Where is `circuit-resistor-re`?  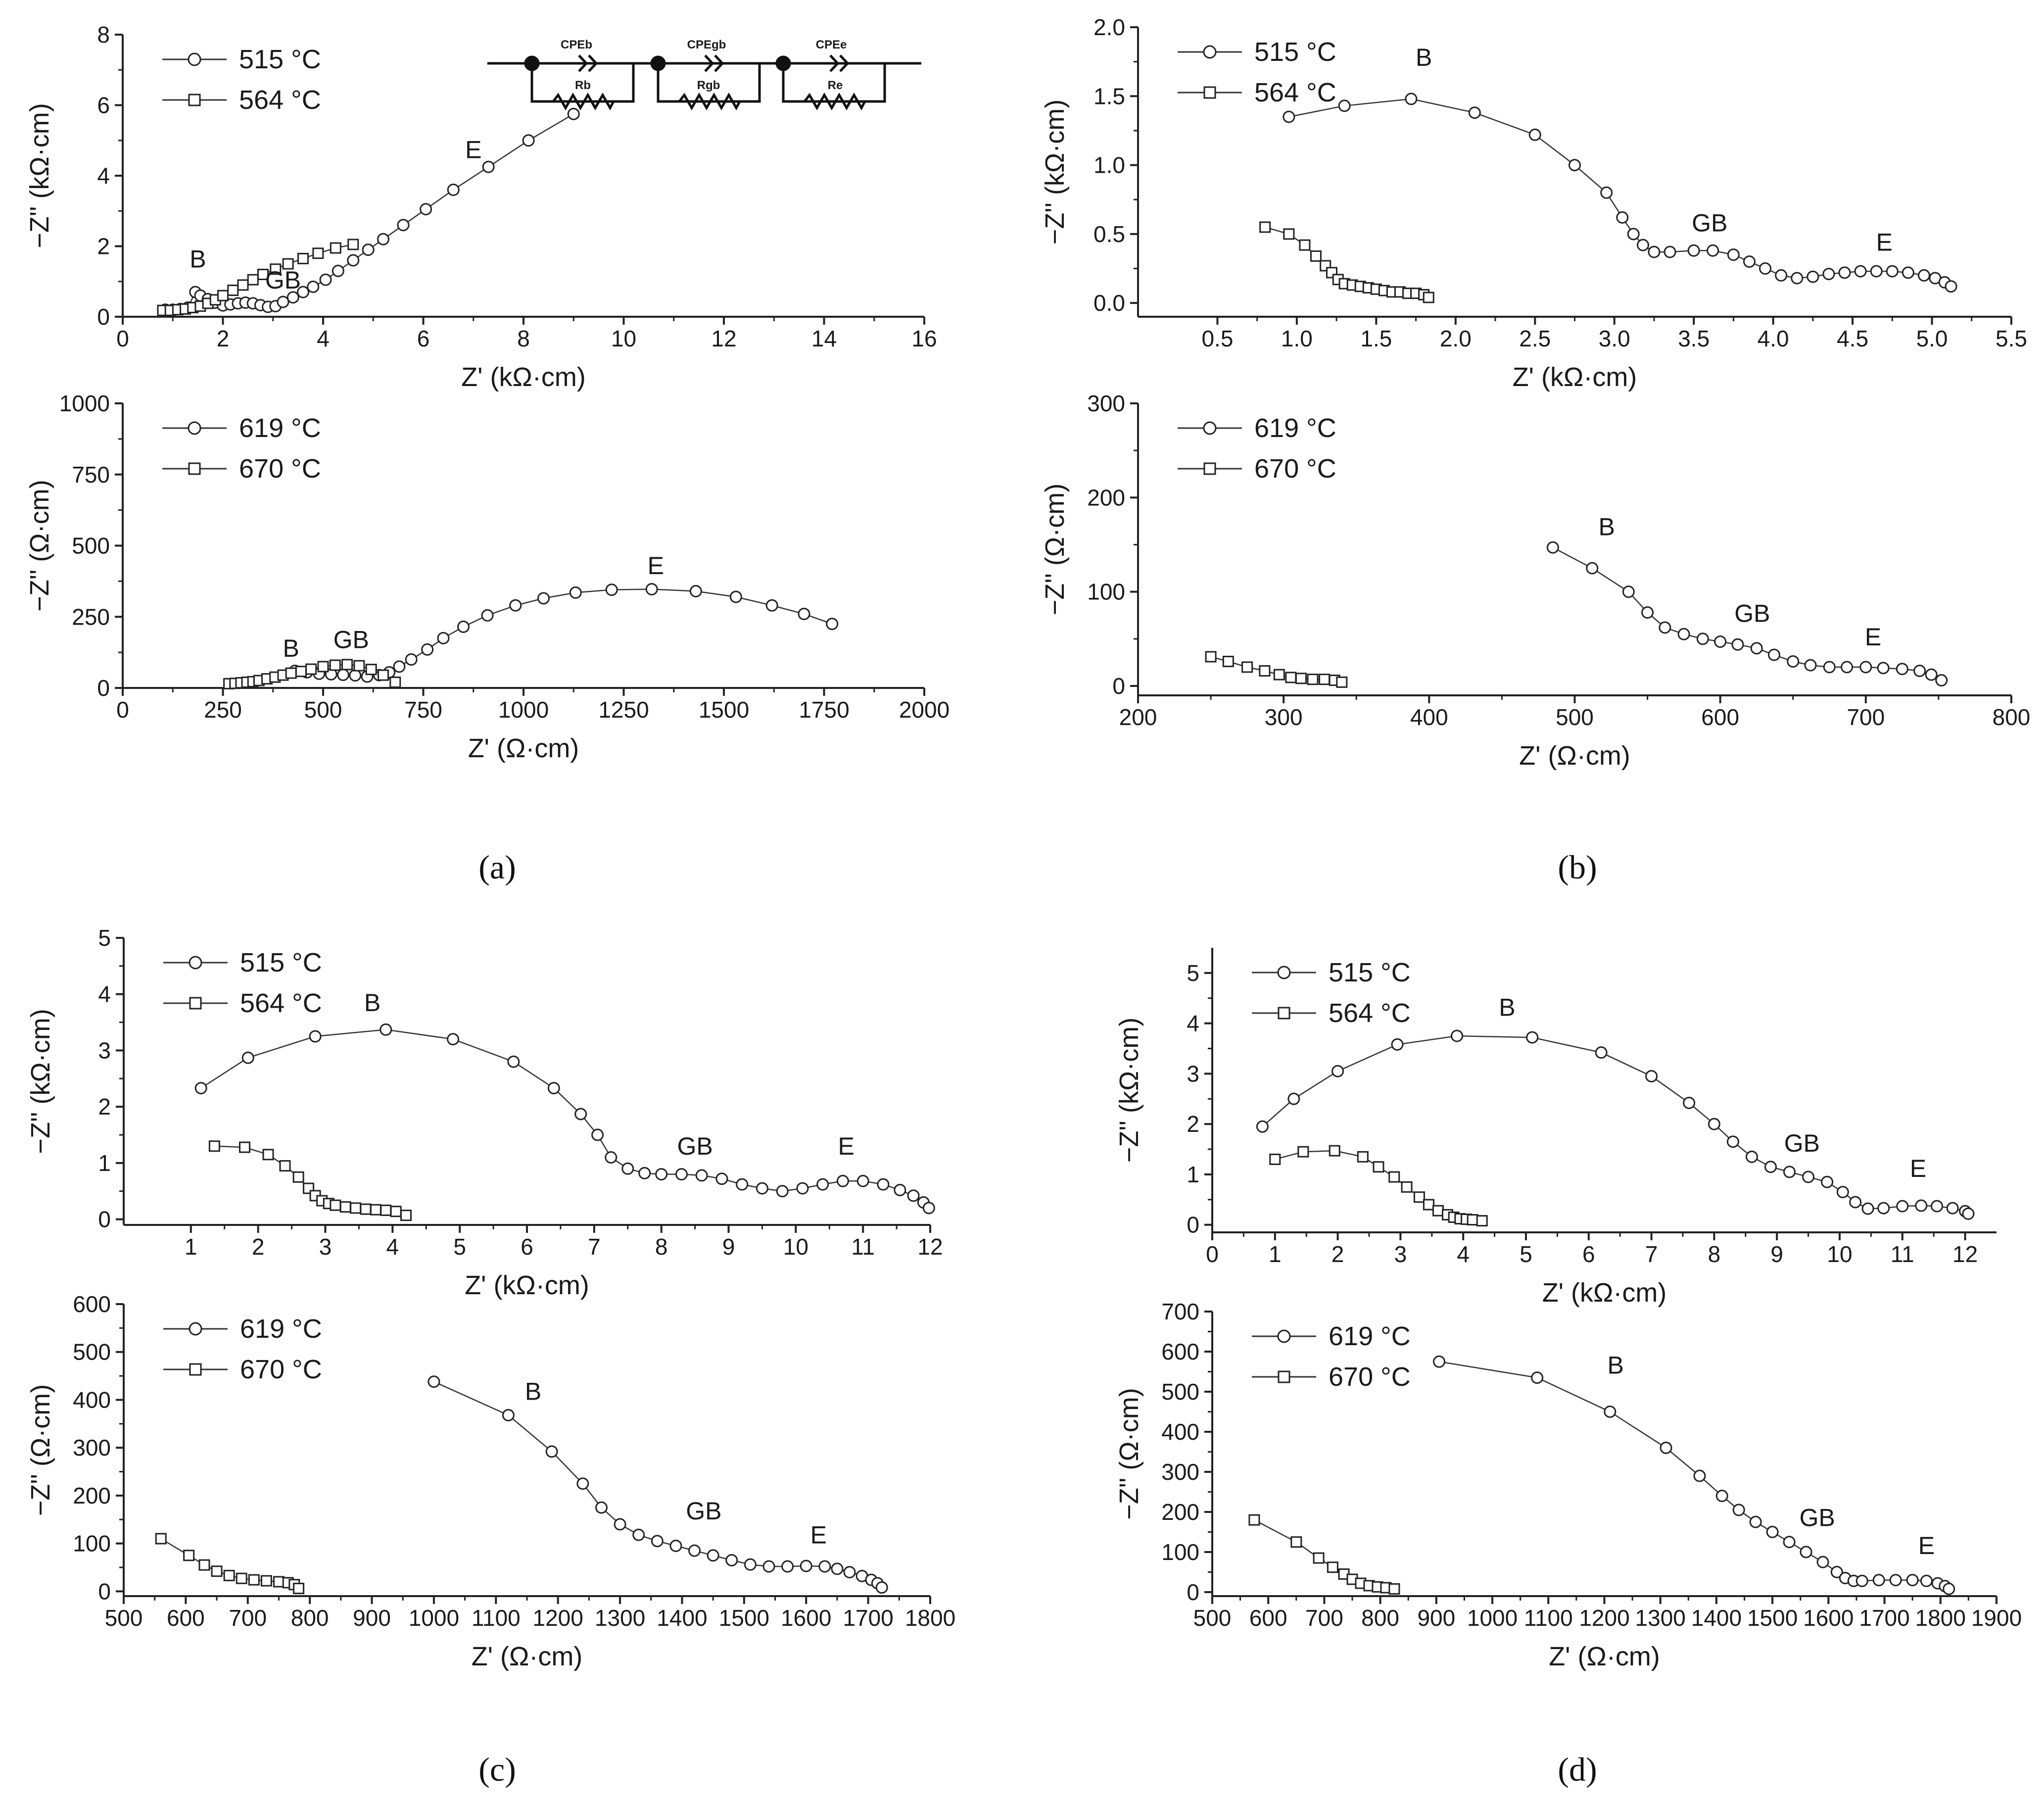 circuit-resistor-re is located at coordinates (835, 101).